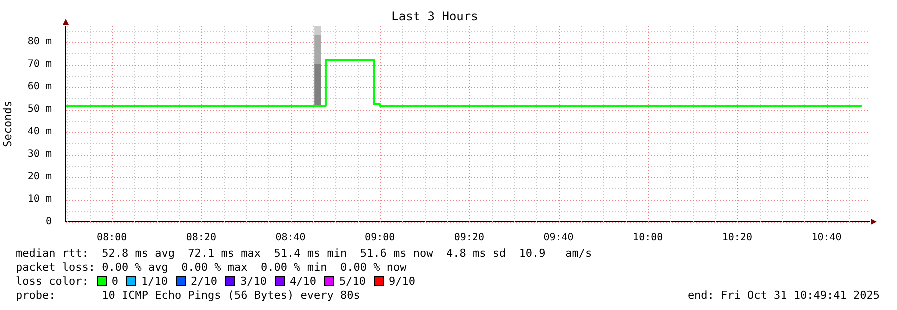  Describe the element at coordinates (352, 281) in the screenshot. I see `text: 5/10` at that location.